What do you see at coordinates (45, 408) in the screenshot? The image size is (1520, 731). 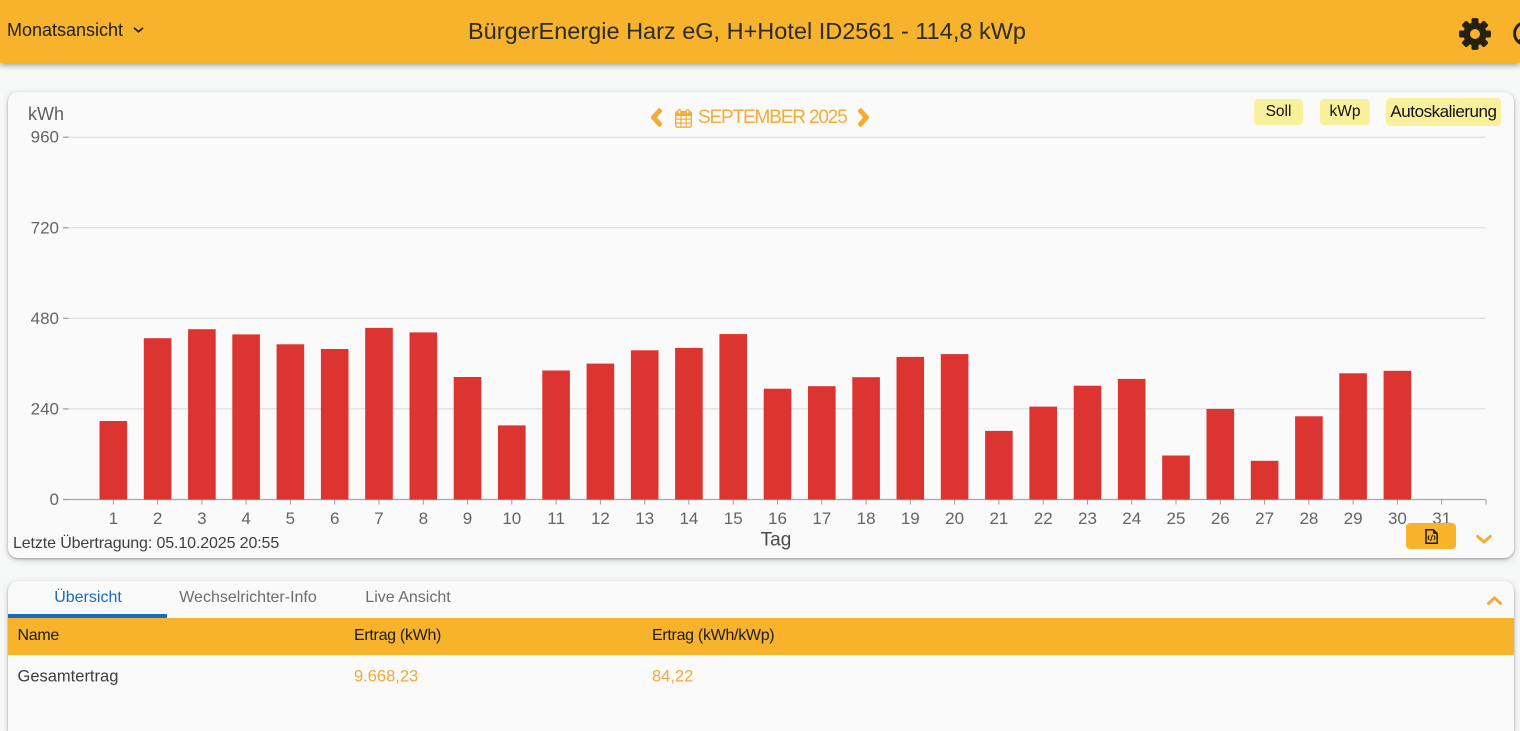 I see `svg-text: 240` at bounding box center [45, 408].